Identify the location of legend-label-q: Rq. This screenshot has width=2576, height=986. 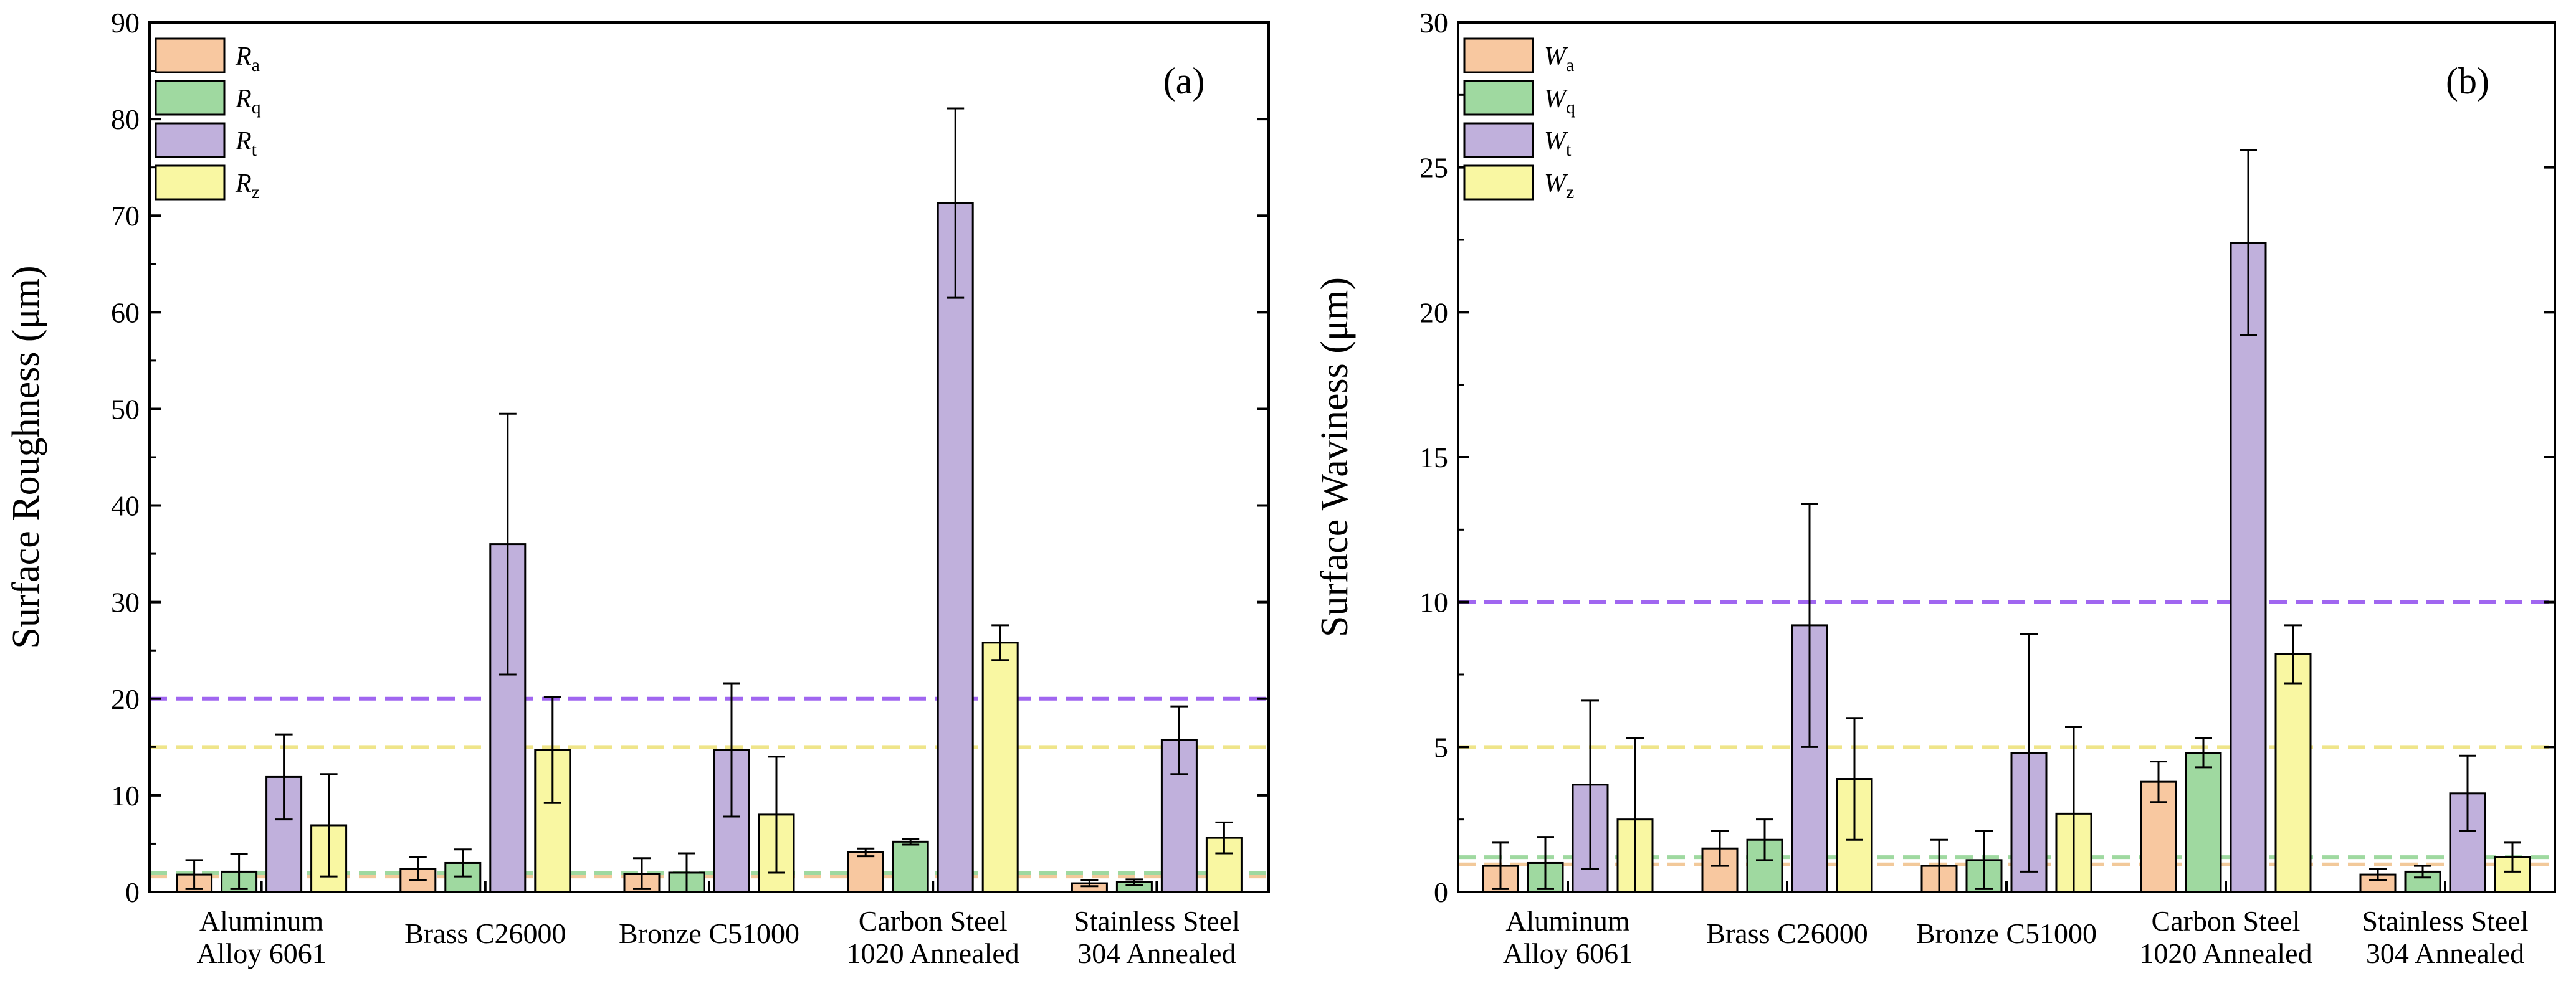
(248, 102).